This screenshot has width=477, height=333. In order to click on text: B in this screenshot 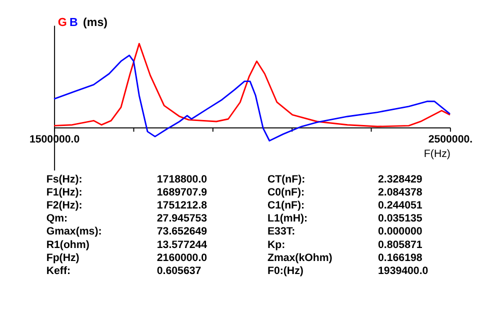, I will do `click(74, 23)`.